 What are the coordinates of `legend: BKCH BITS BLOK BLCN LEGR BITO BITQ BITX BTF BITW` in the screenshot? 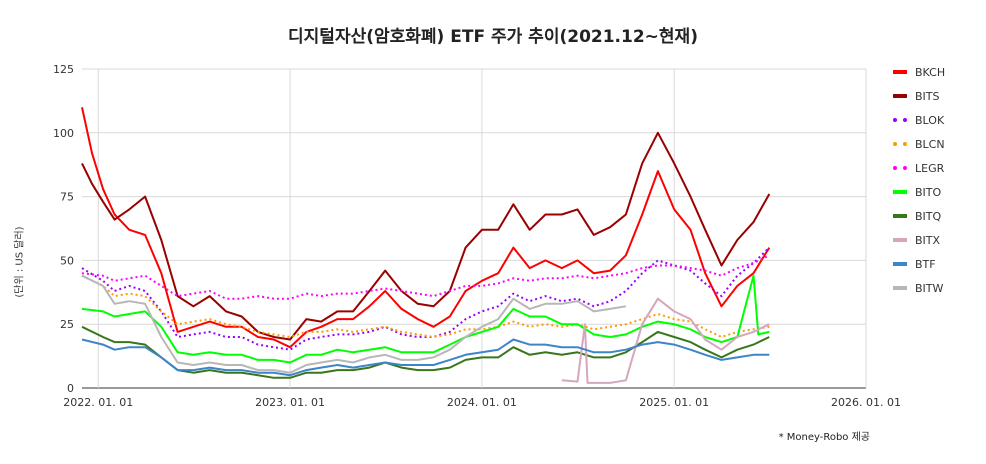 It's located at (939, 180).